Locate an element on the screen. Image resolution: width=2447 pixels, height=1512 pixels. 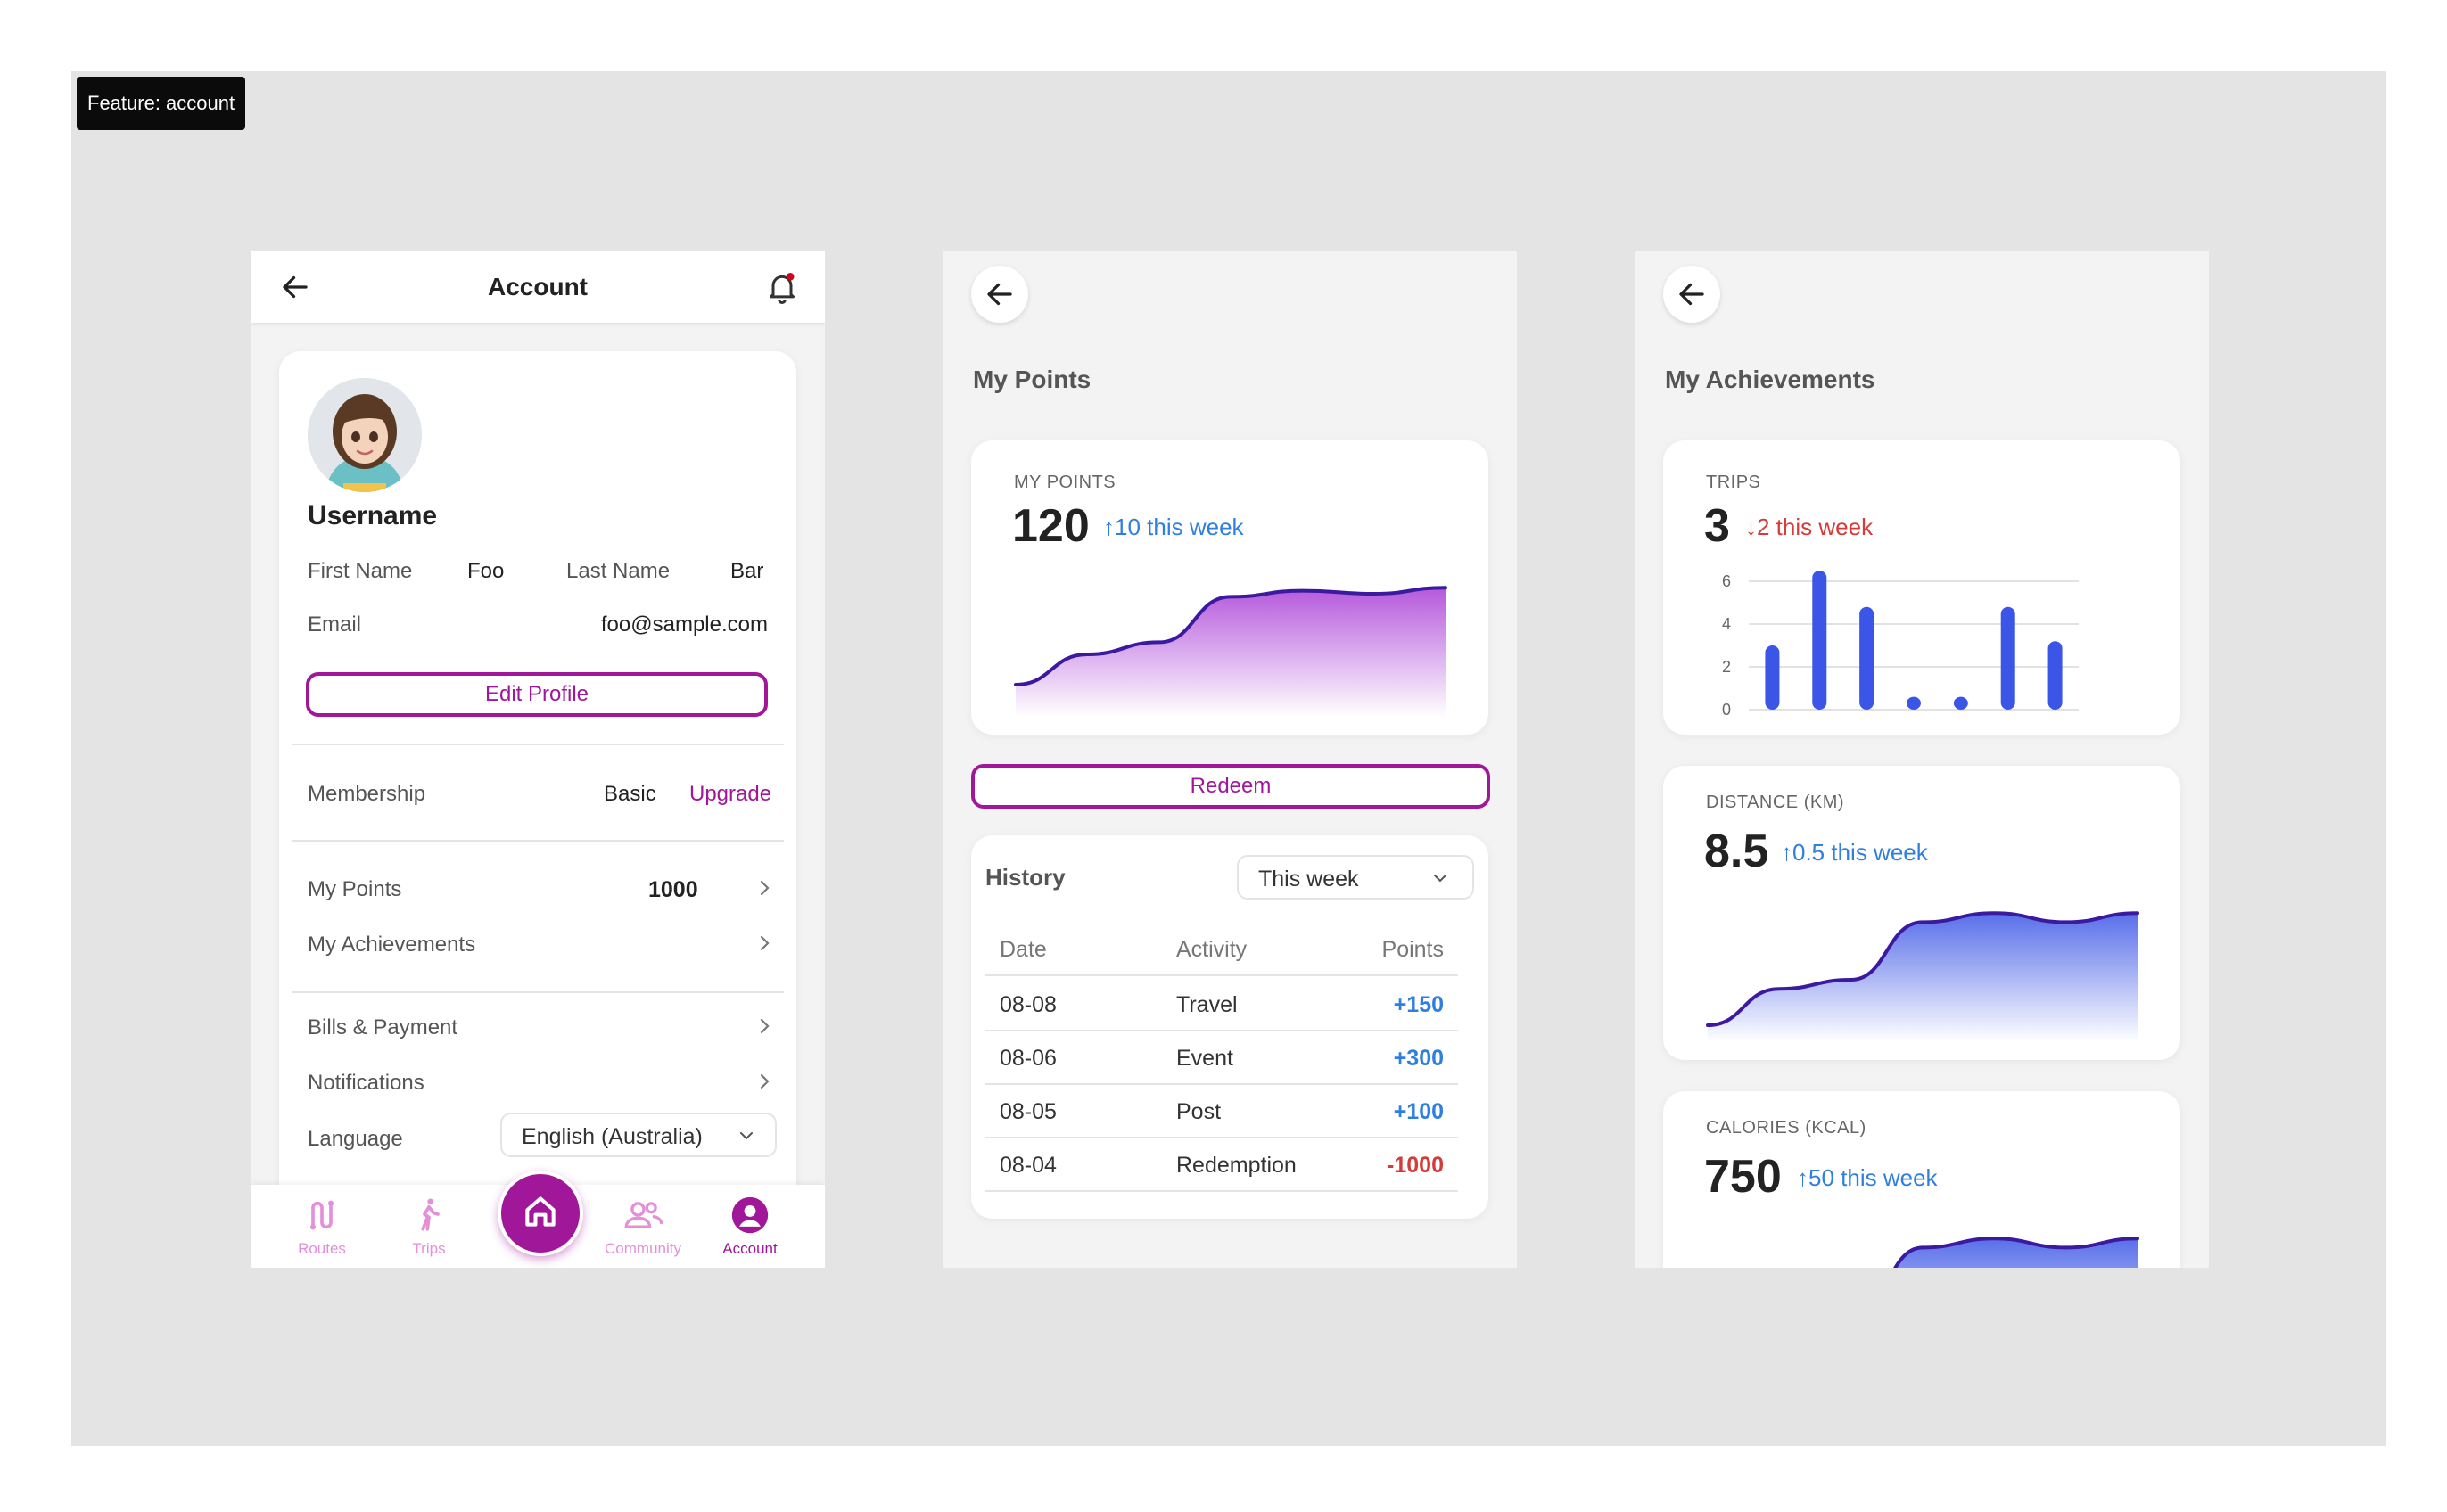
my-points-row: My Points 1000 is located at coordinates (538, 889).